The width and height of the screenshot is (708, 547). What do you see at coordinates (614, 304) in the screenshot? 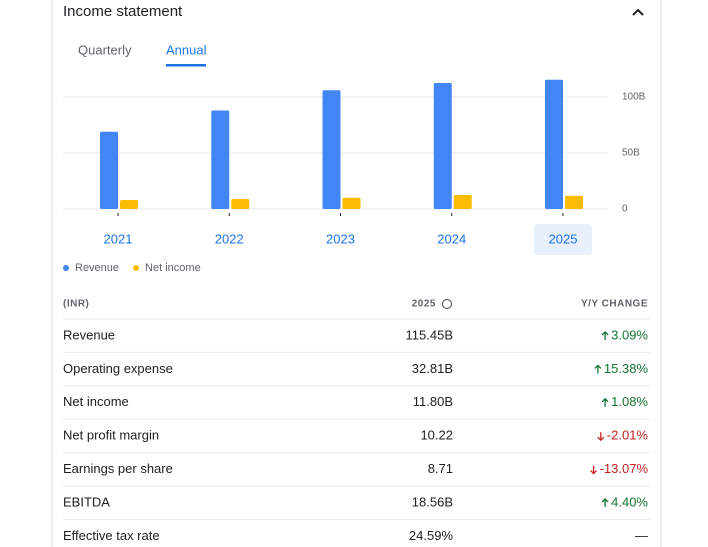
I see `table-header: Y/Y CHANGE` at bounding box center [614, 304].